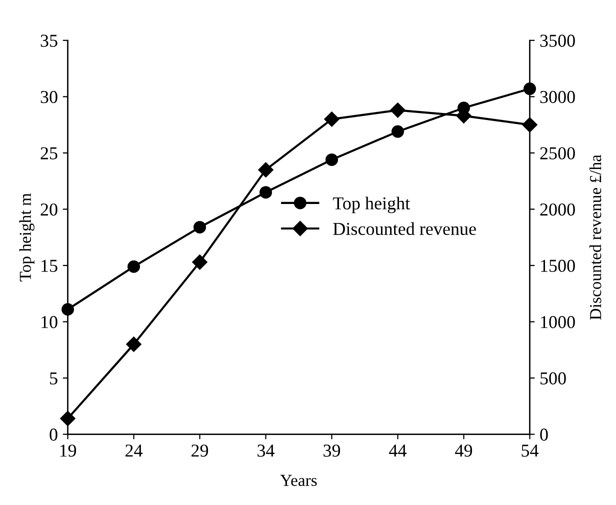 The image size is (616, 505). Describe the element at coordinates (200, 450) in the screenshot. I see `x-tick-label: 29` at that location.